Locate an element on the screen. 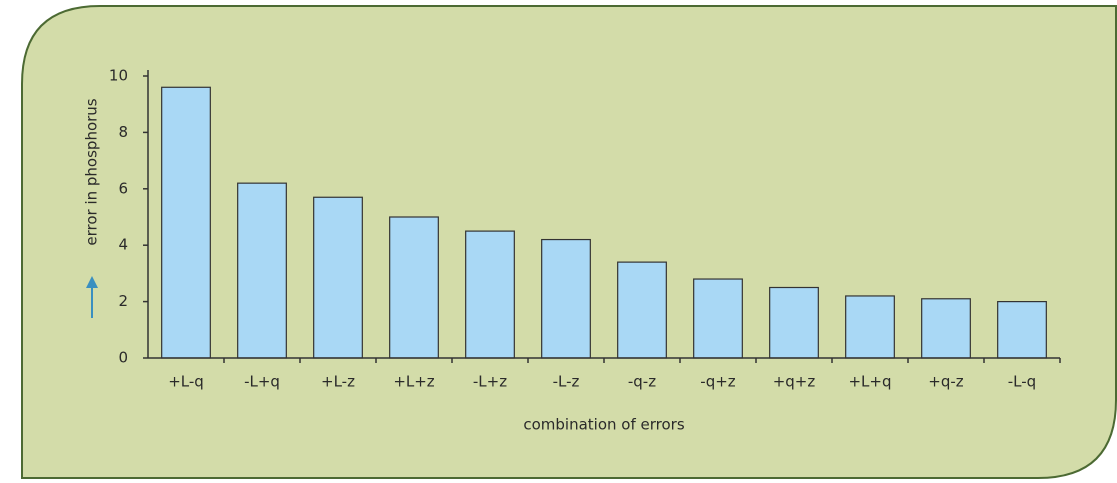 This screenshot has width=1117, height=483. y-arrow is located at coordinates (92, 297).